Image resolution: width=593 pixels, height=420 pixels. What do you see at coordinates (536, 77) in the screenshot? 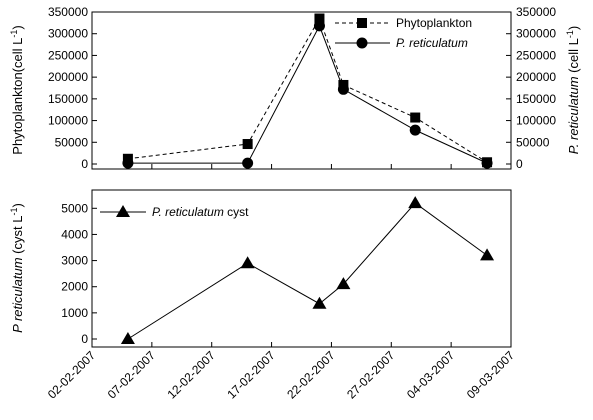
I see `y-right-tick-label: 200000` at bounding box center [536, 77].